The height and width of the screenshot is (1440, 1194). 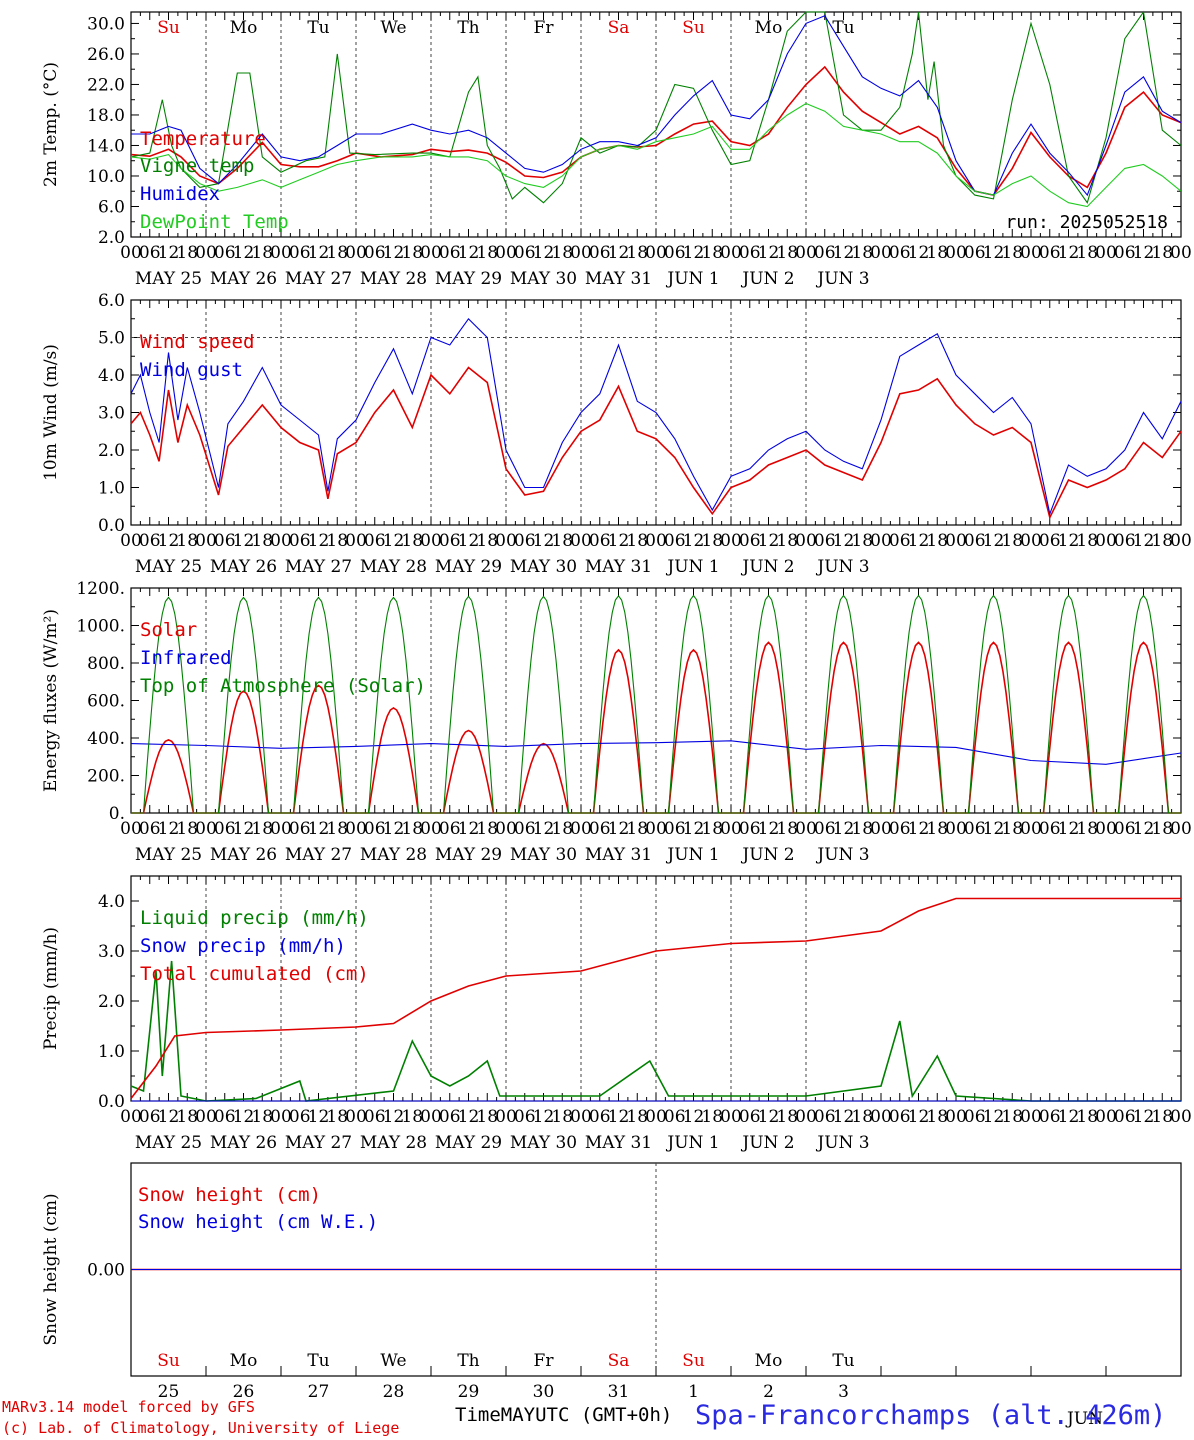 What do you see at coordinates (51, 1269) in the screenshot?
I see `y-axis-label: Snow height (cm)` at bounding box center [51, 1269].